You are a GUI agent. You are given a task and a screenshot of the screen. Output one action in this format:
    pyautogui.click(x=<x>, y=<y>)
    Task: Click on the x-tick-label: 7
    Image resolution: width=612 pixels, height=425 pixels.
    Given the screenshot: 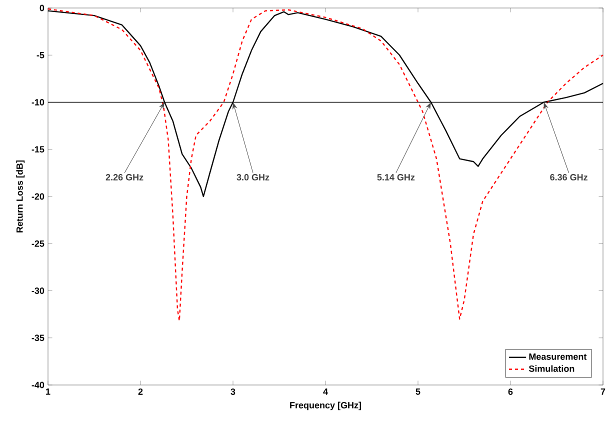 What is the action you would take?
    pyautogui.click(x=603, y=391)
    